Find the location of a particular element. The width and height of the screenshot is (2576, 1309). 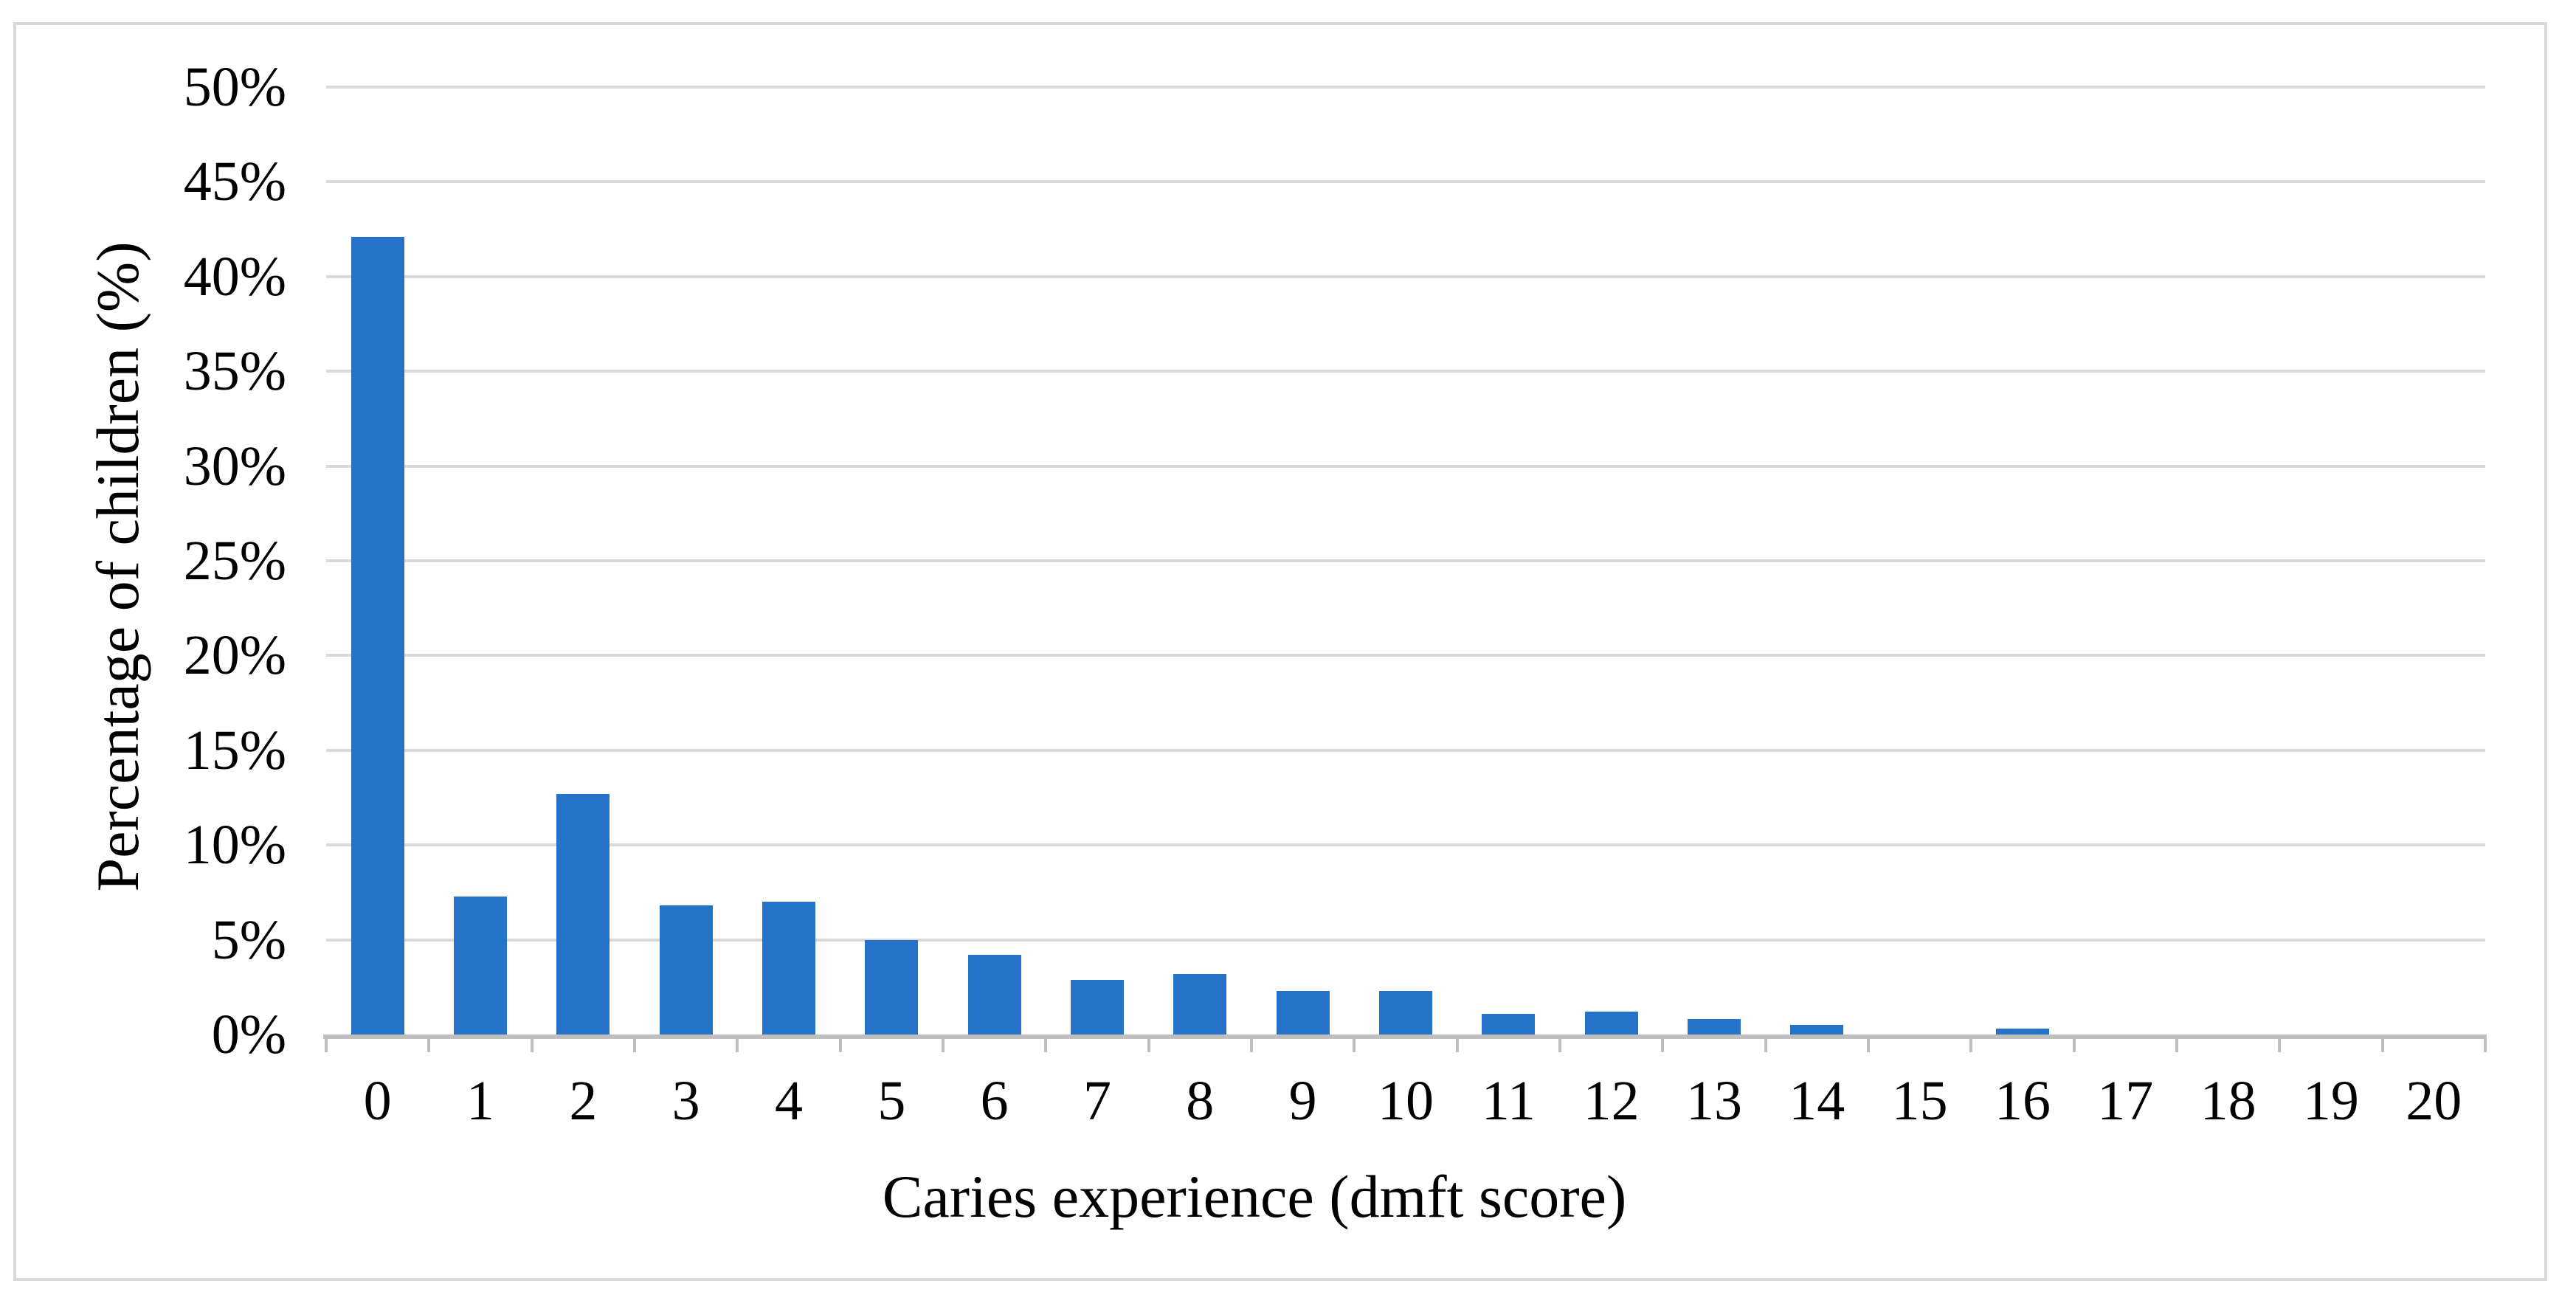

x-tick-label-5: 5 is located at coordinates (891, 1101).